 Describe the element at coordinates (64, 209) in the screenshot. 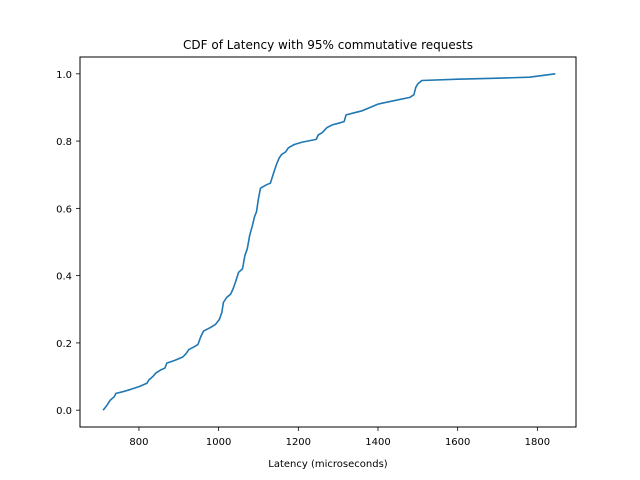

I see `y-tick-label: 0.6` at that location.